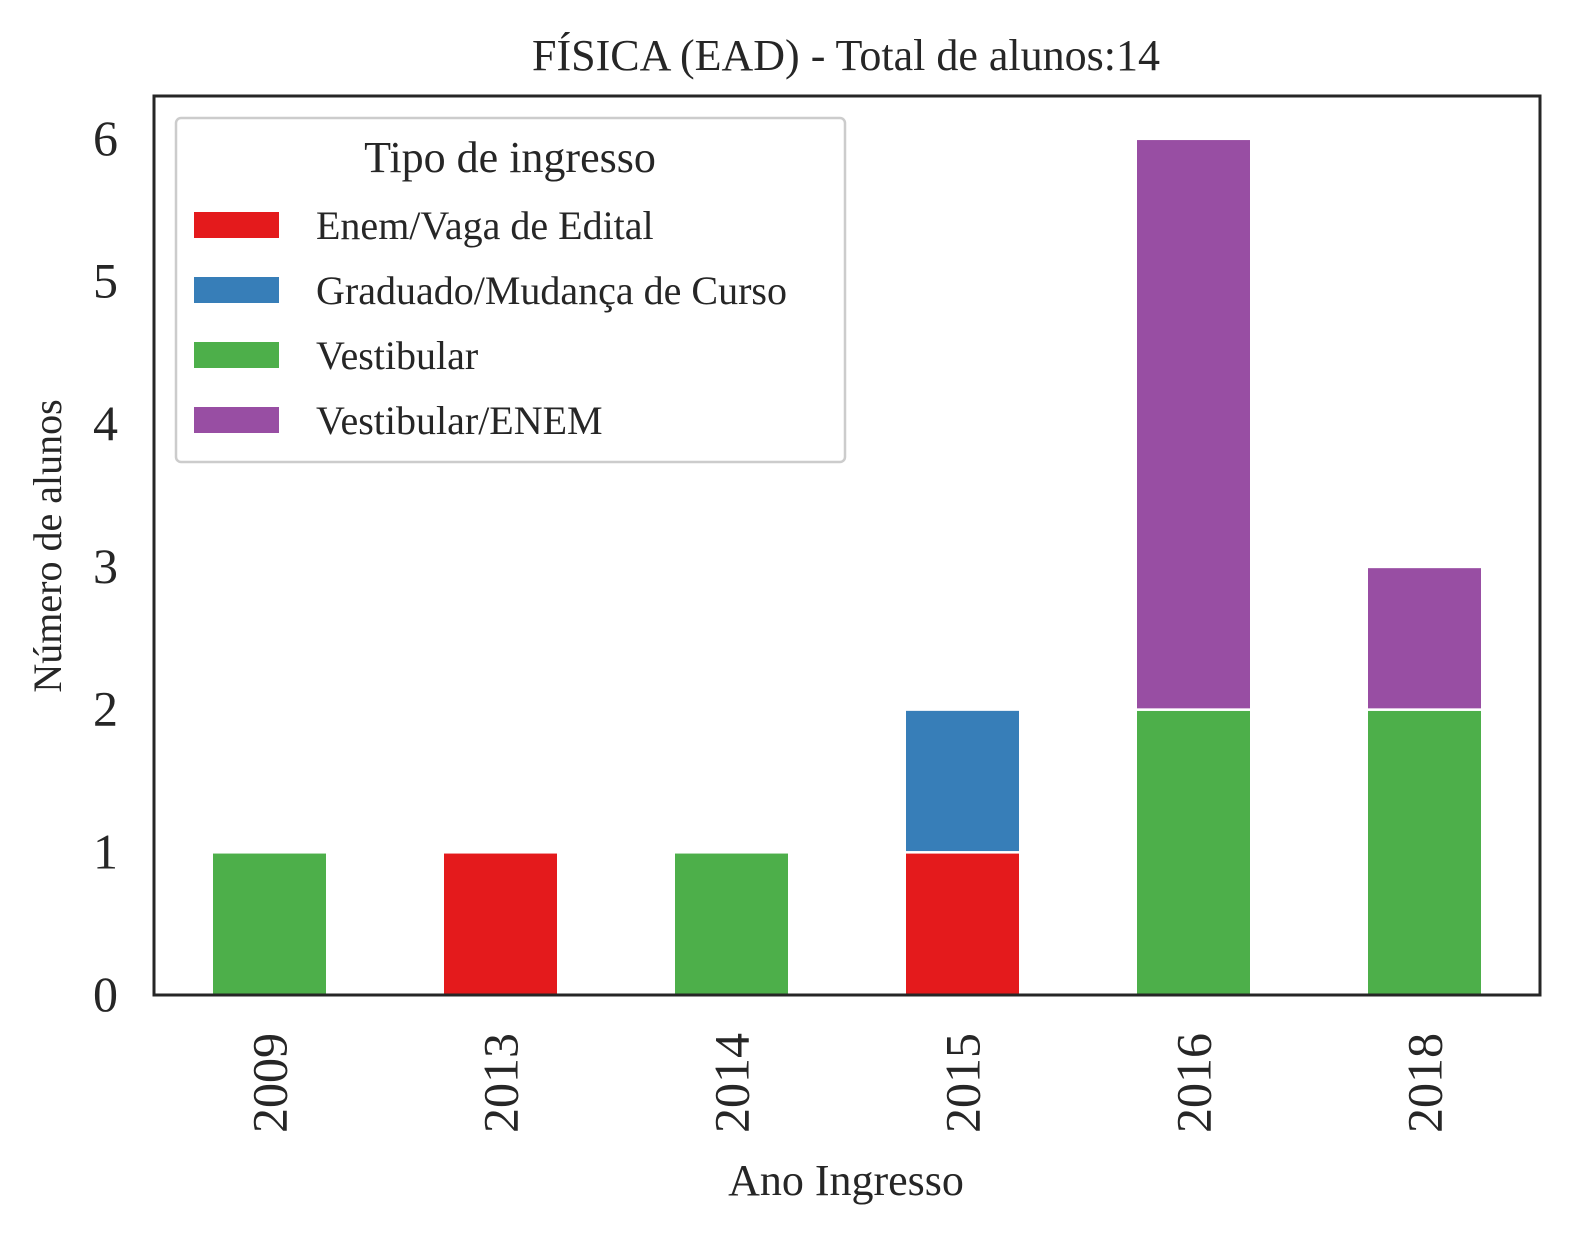  Describe the element at coordinates (500, 924) in the screenshot. I see `bar-2013-enem-vaga-de-edital` at that location.